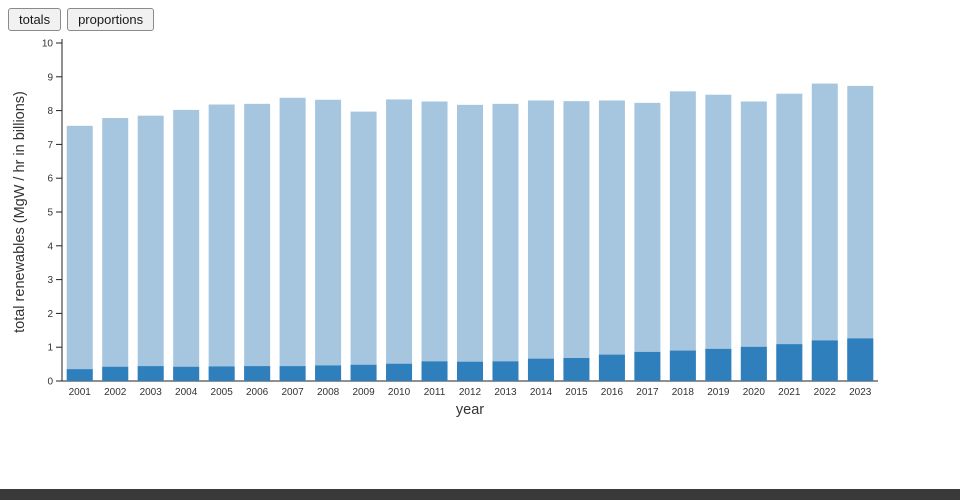 The height and width of the screenshot is (500, 960). Describe the element at coordinates (257, 373) in the screenshot. I see `bar-renewables-2006` at that location.